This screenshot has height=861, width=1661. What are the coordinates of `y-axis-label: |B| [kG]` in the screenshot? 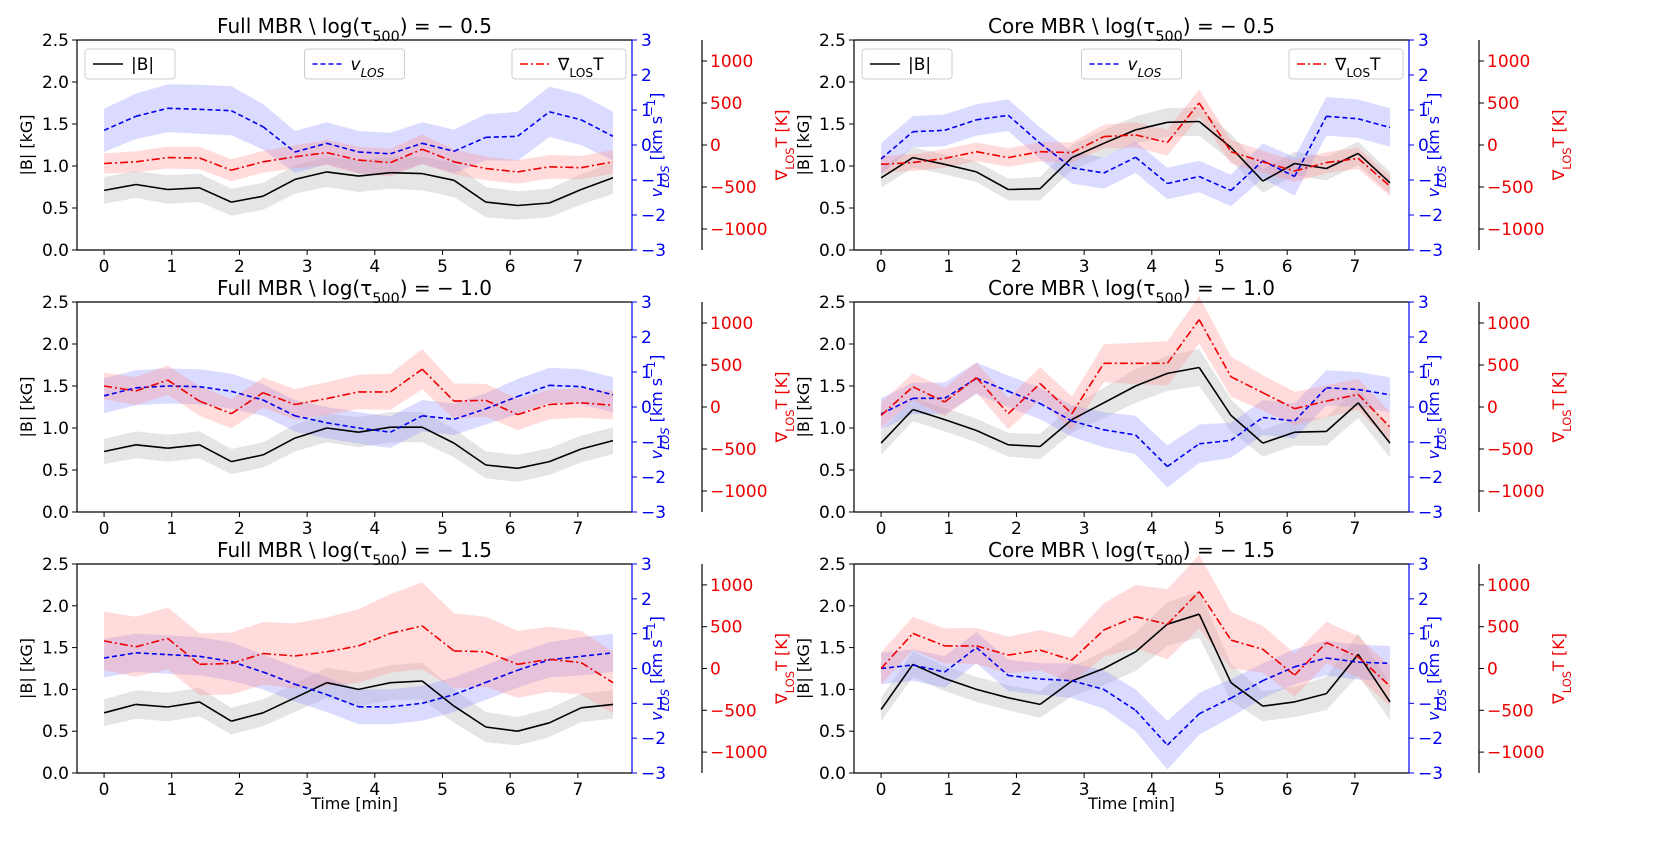 It's located at (803, 668).